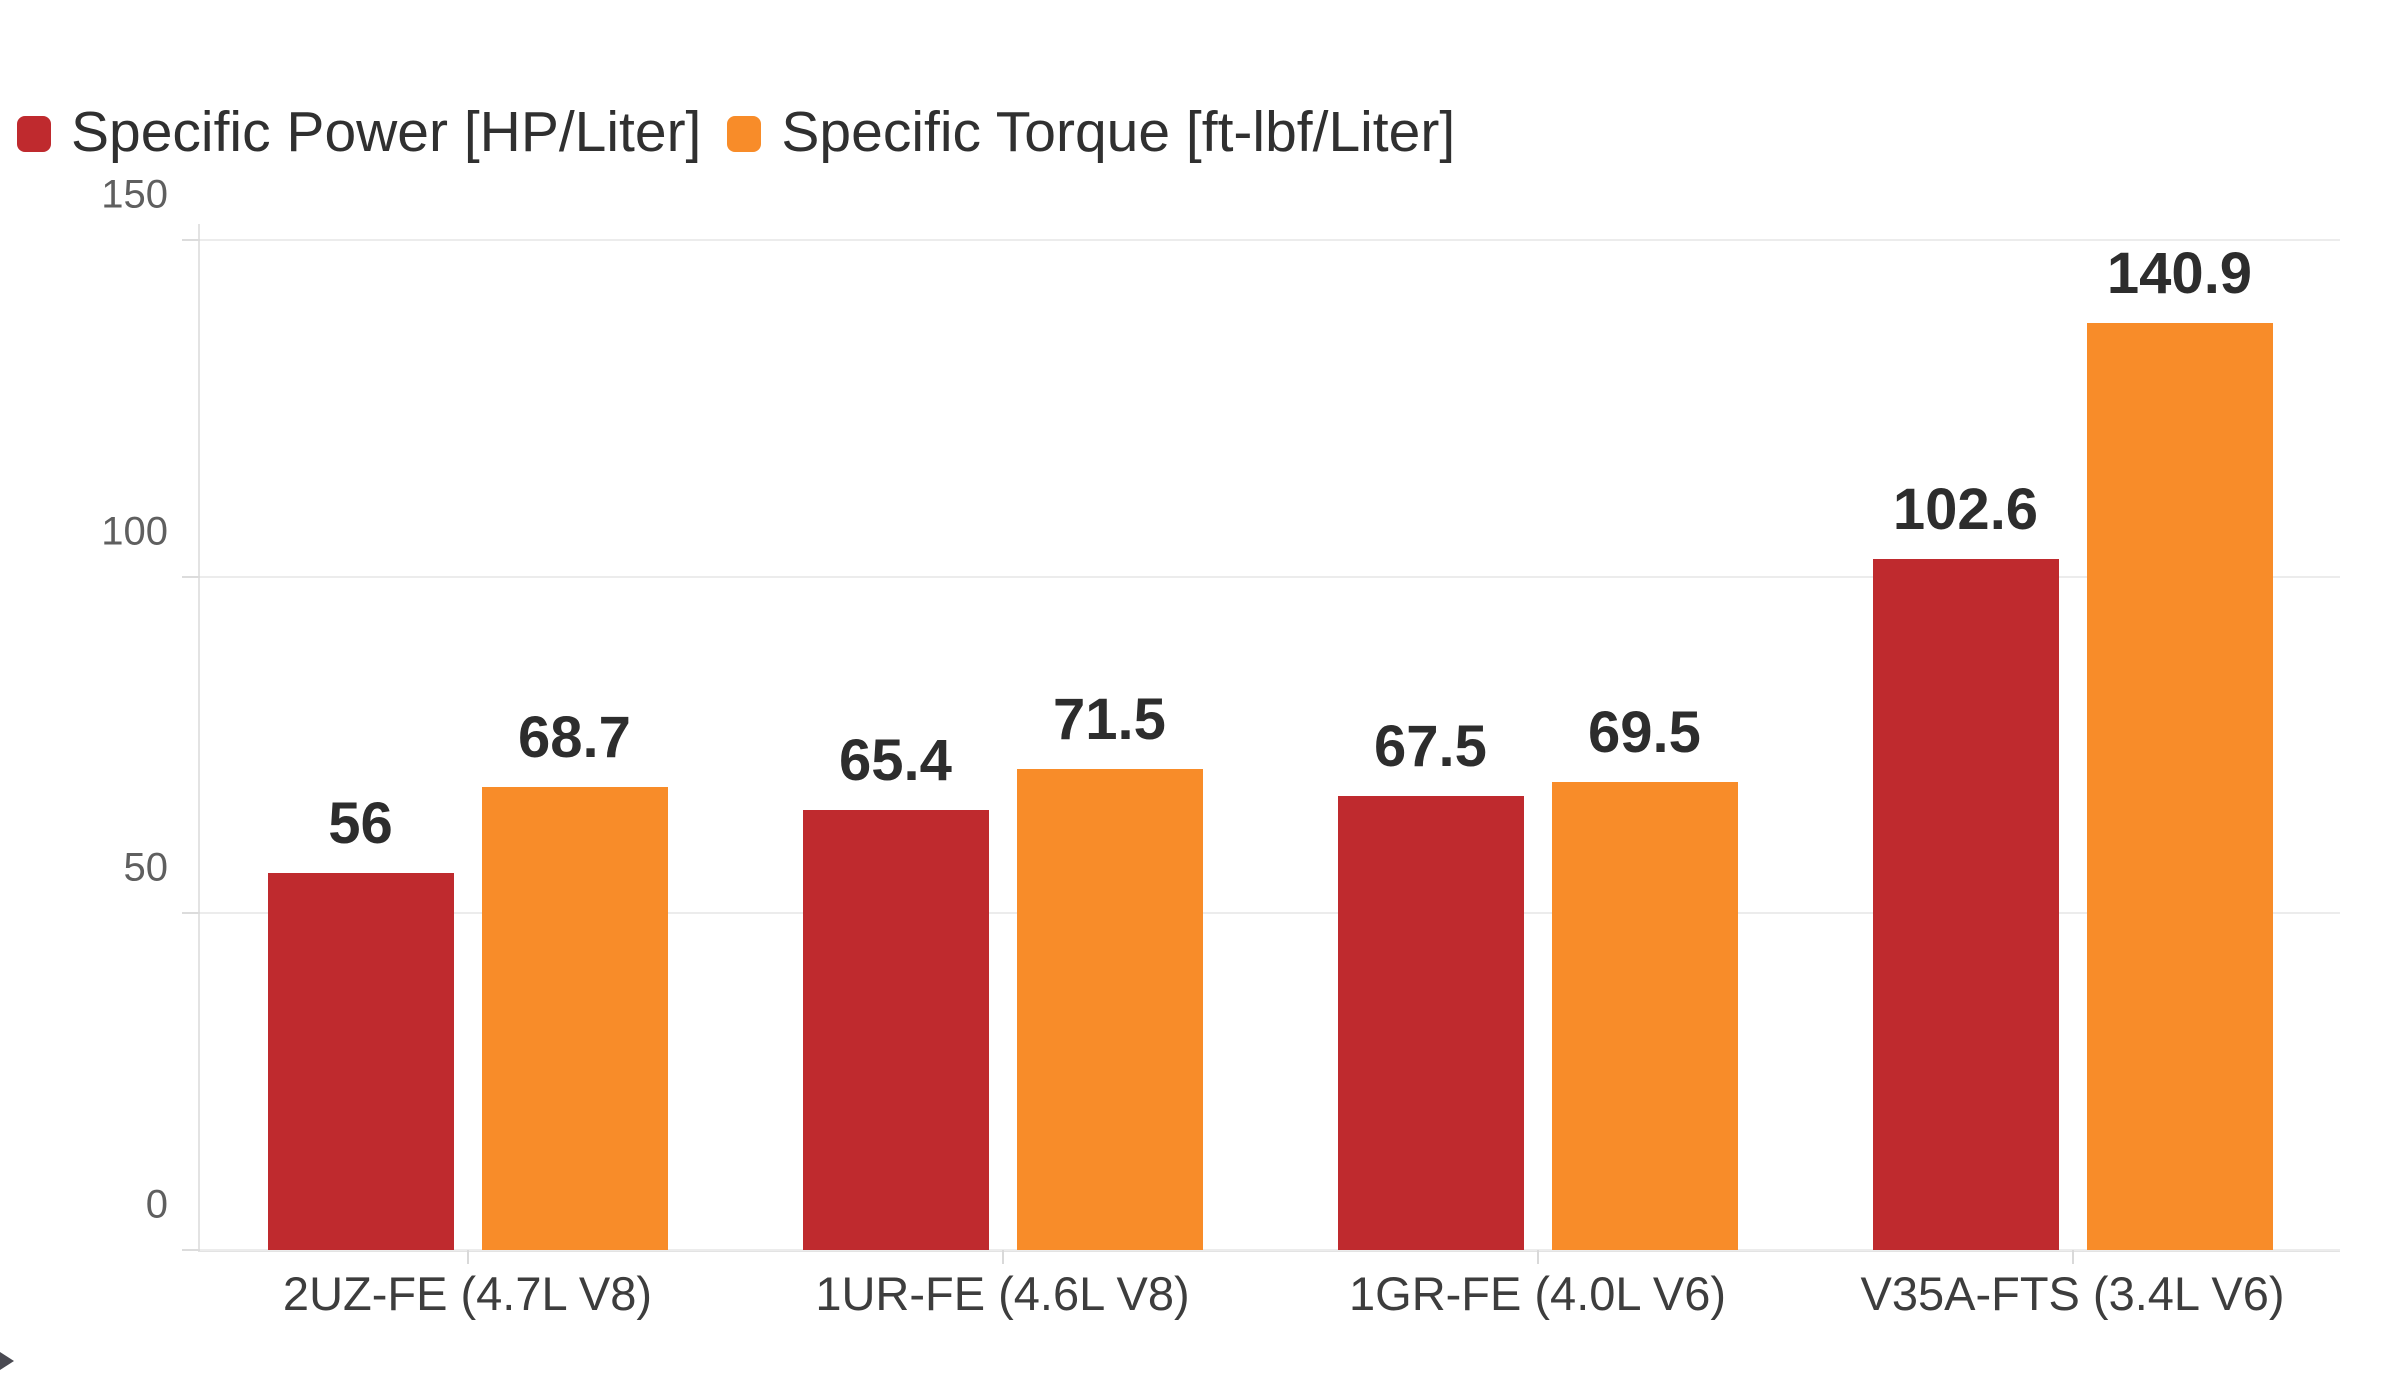  What do you see at coordinates (199, 737) in the screenshot?
I see `y-axis-line` at bounding box center [199, 737].